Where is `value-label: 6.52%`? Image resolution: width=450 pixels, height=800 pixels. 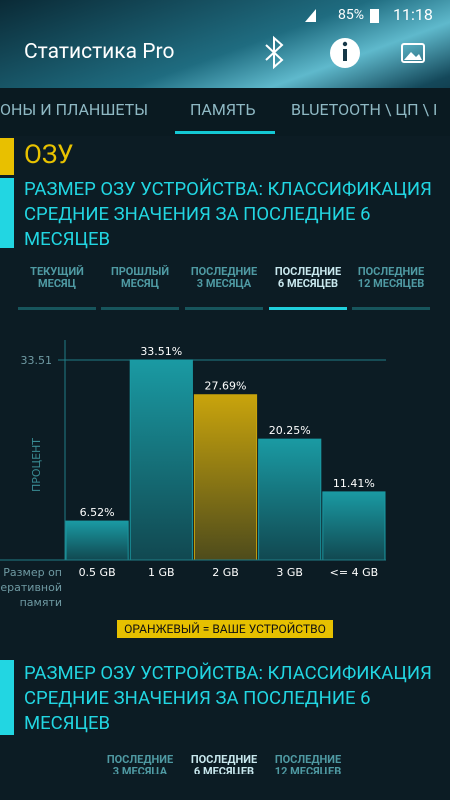 value-label: 6.52% is located at coordinates (97, 512).